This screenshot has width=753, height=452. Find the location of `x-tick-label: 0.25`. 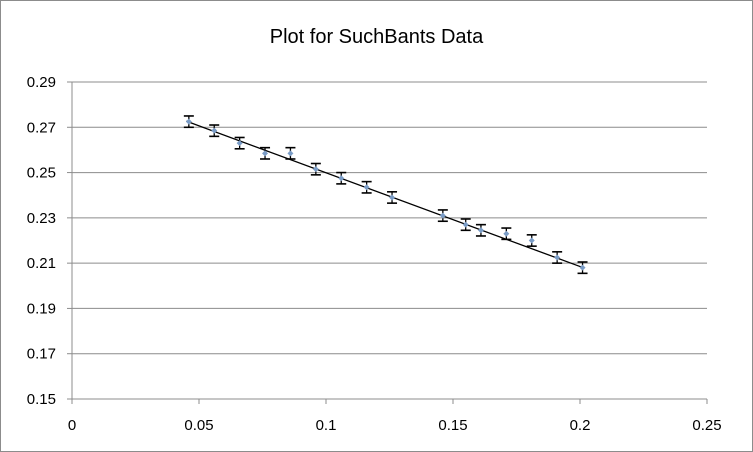

x-tick-label: 0.25 is located at coordinates (706, 425).